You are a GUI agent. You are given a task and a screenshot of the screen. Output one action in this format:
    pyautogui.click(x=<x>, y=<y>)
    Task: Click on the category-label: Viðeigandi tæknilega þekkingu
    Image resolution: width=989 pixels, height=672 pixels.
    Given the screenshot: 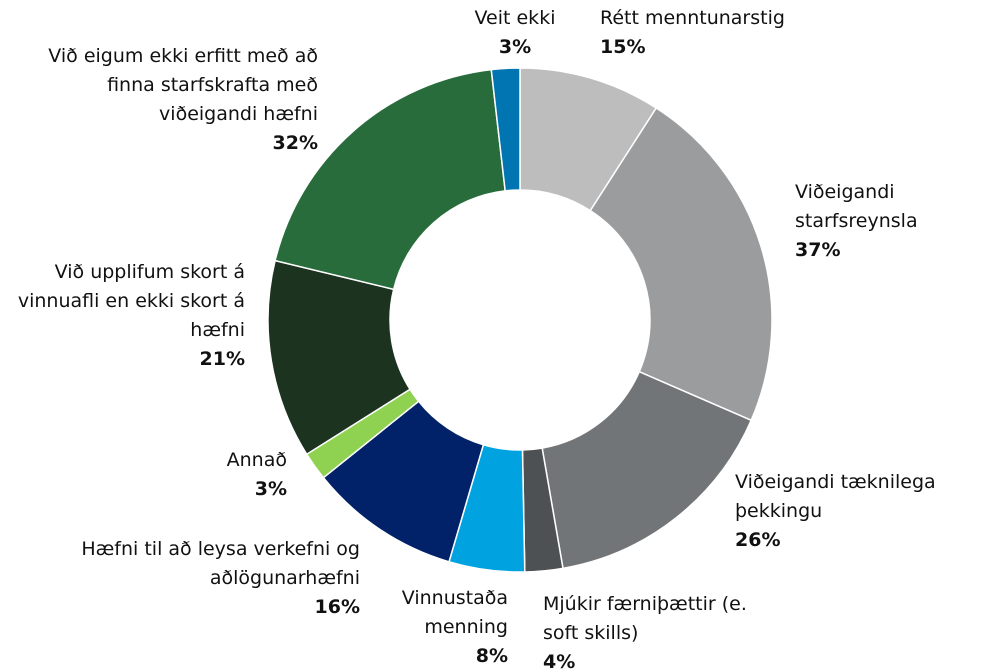 What is the action you would take?
    pyautogui.click(x=835, y=496)
    